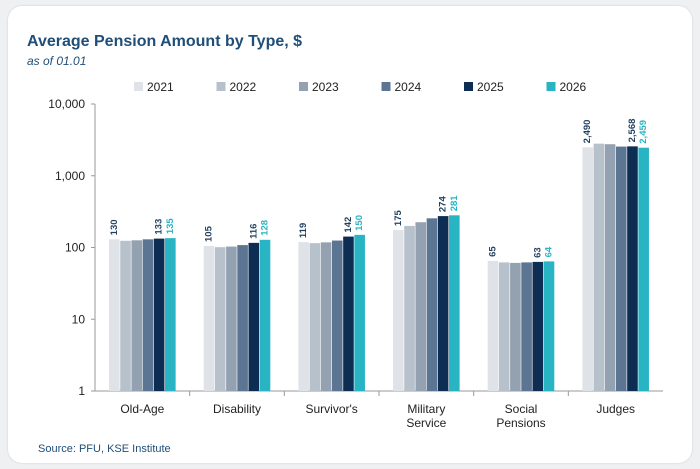 This screenshot has width=700, height=469. I want to click on chart-title: Average Pension Amount by Type, $, so click(165, 41).